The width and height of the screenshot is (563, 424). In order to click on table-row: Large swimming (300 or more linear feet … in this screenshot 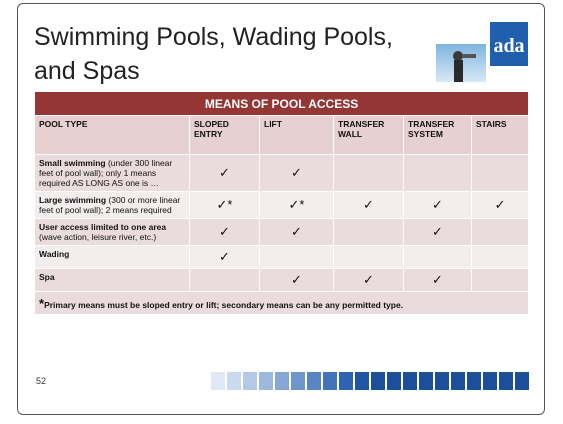, I will do `click(282, 205)`.